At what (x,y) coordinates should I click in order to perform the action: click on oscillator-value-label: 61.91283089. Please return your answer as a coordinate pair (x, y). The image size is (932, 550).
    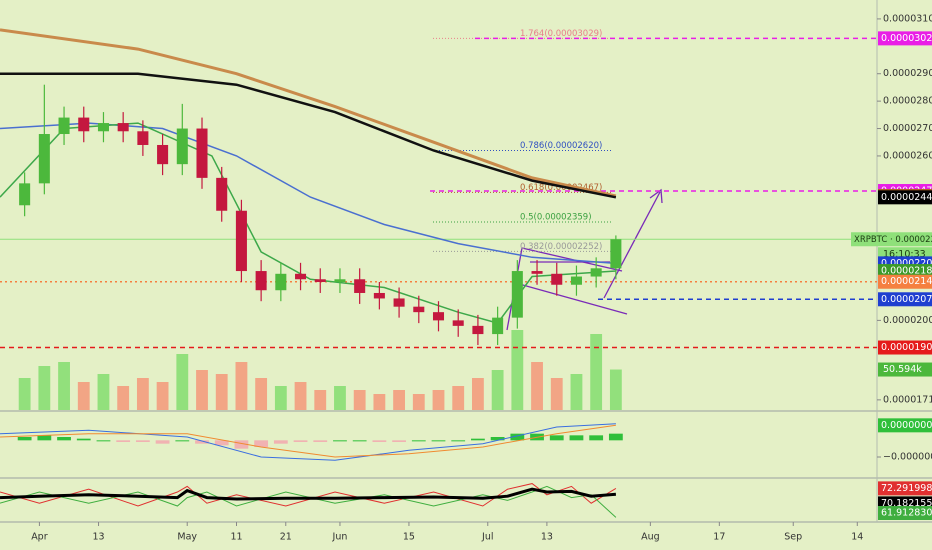
    Looking at the image, I should click on (906, 513).